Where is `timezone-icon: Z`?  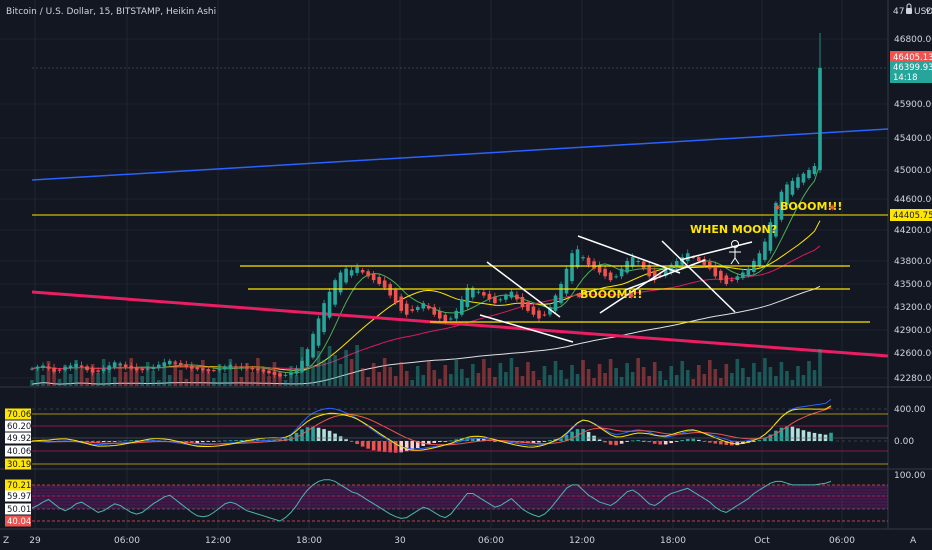 timezone-icon: Z is located at coordinates (6, 541).